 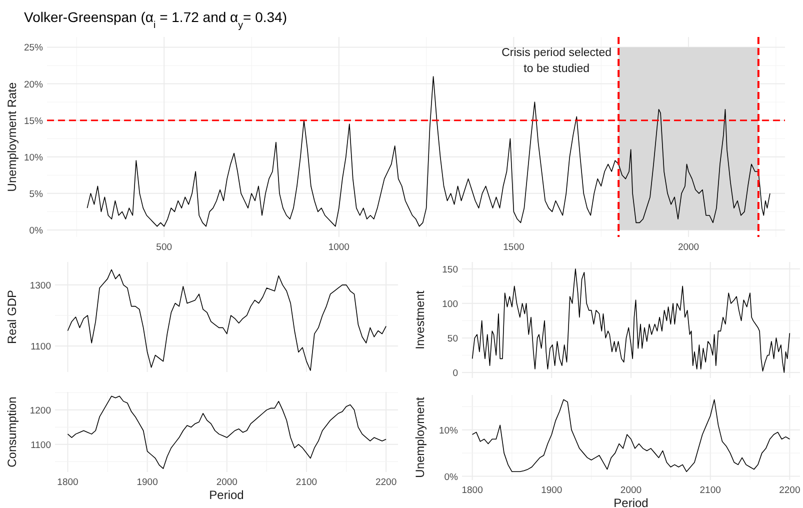 I want to click on y-axis-title: Unemployment Rate, so click(x=12, y=137).